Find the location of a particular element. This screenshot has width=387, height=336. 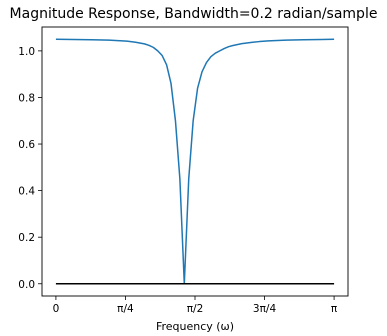

x-tick-label: π/2 is located at coordinates (195, 309).